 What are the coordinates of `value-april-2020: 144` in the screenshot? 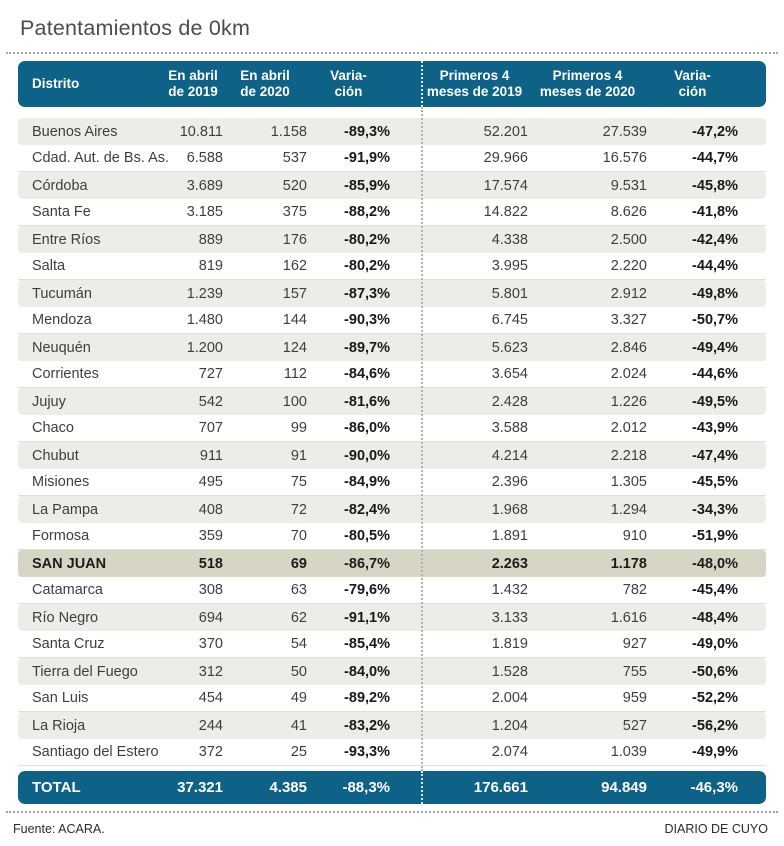 It's located at (294, 320).